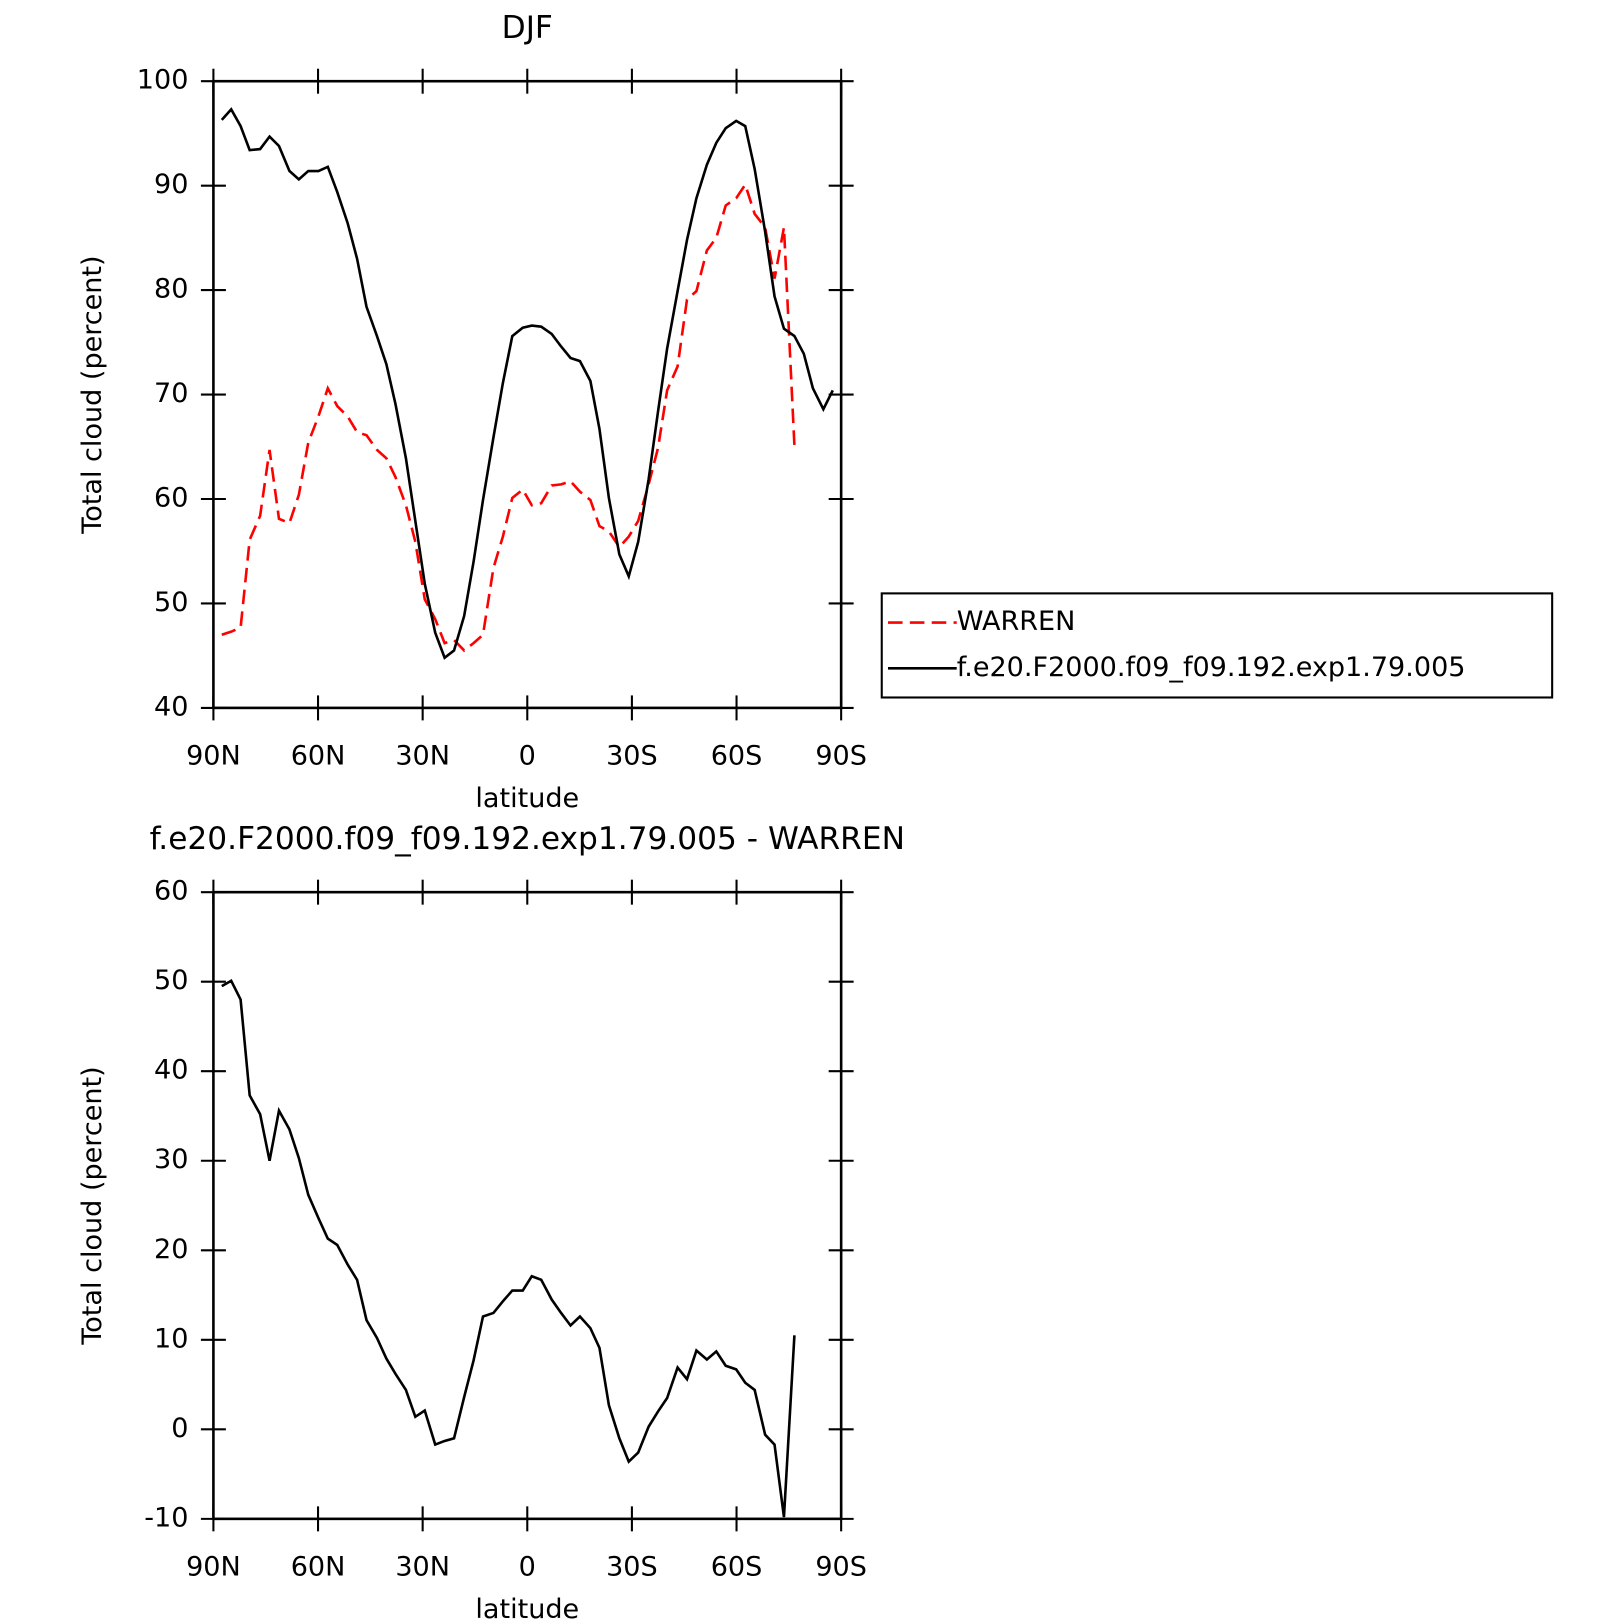 The image size is (1624, 1624). I want to click on y-tick-label: 100, so click(163, 80).